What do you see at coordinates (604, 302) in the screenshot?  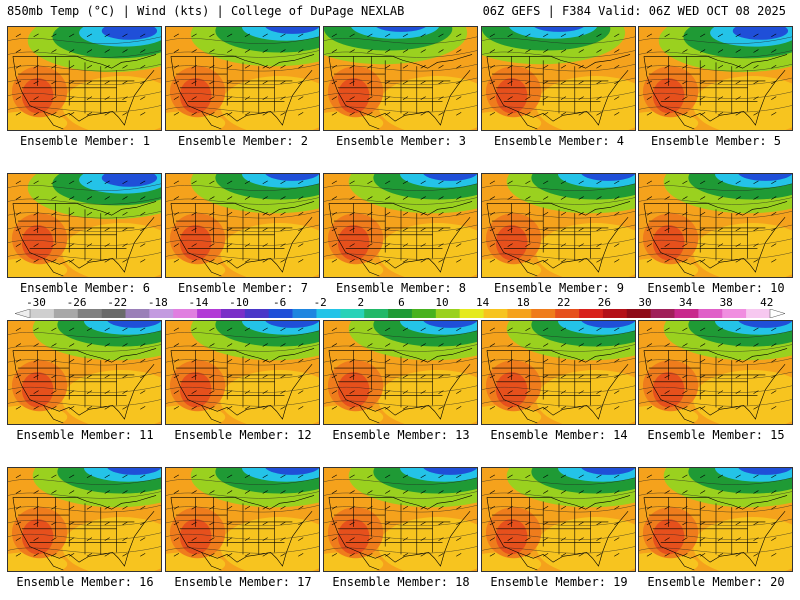 I see `colorbar-tick-label: 26` at bounding box center [604, 302].